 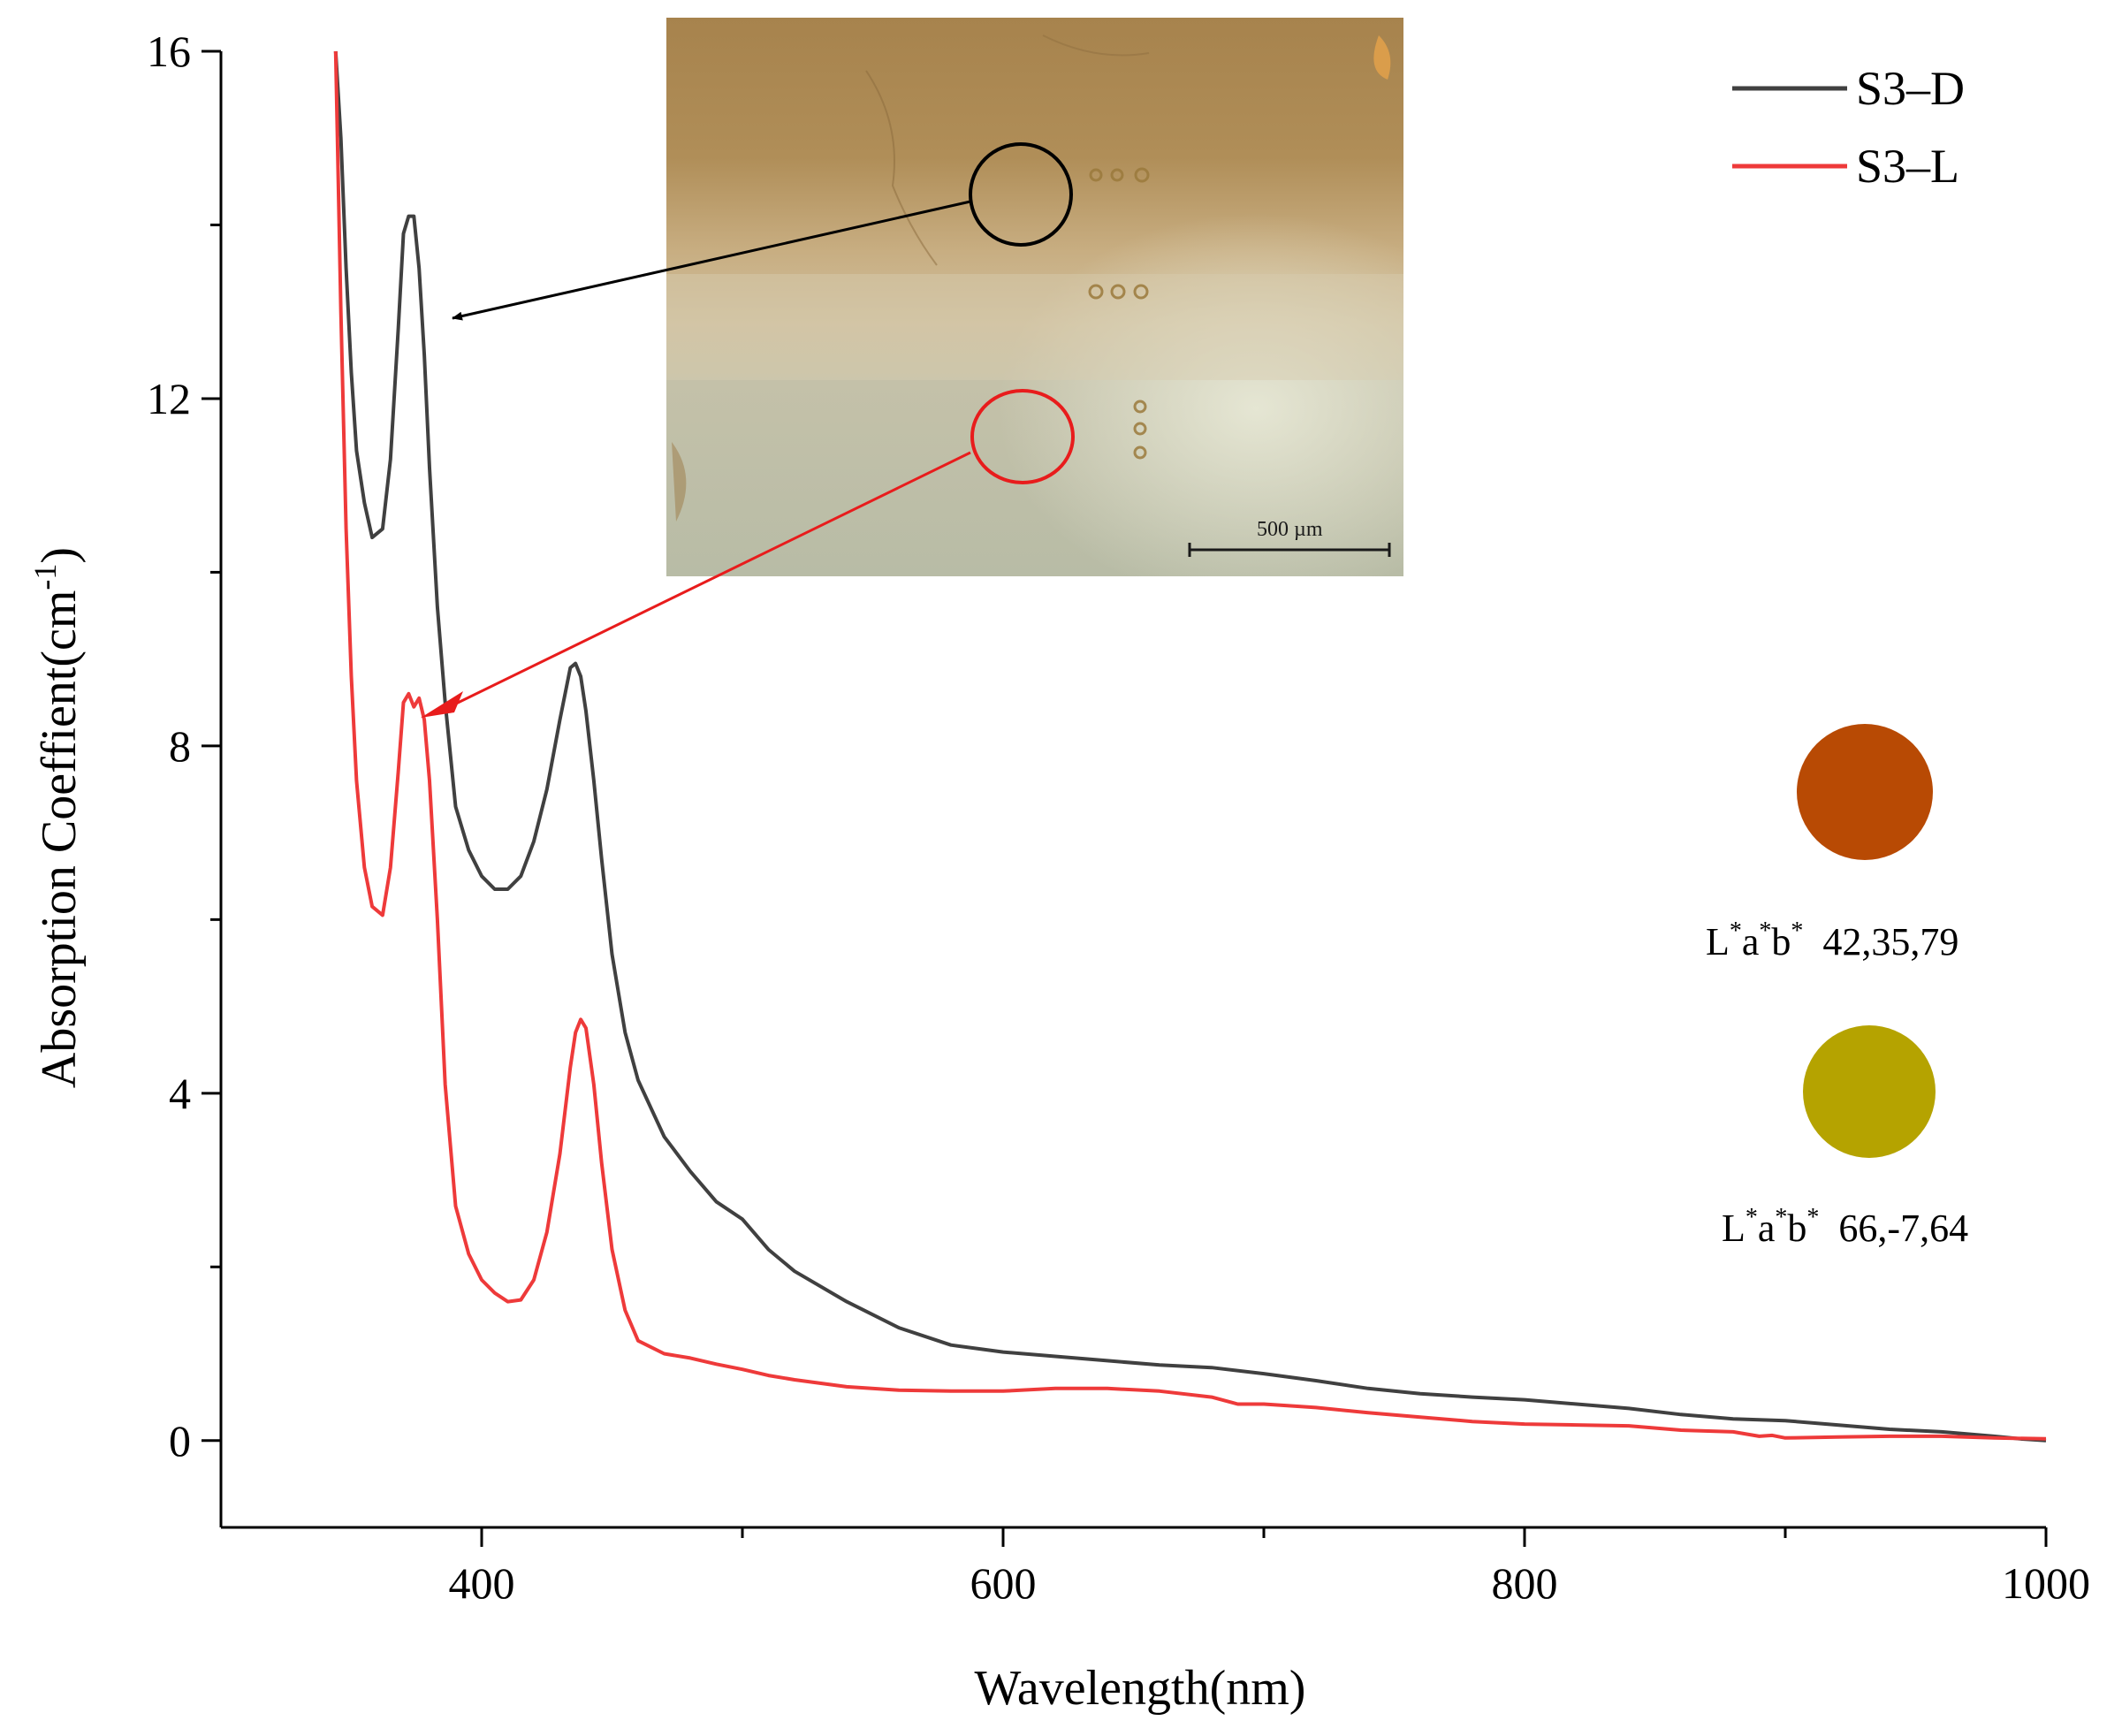 What do you see at coordinates (711, 260) in the screenshot?
I see `arrow-dark` at bounding box center [711, 260].